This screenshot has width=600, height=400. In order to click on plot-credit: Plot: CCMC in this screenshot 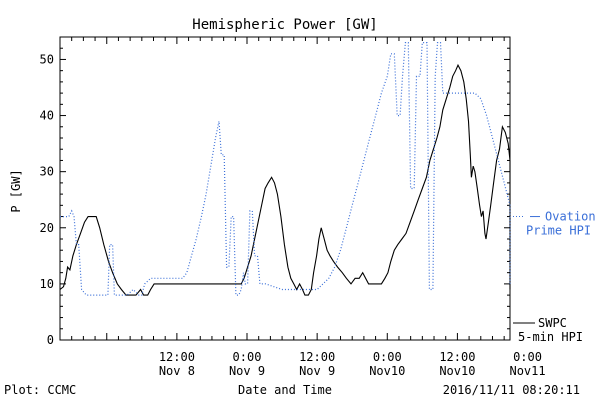, I will do `click(40, 390)`.